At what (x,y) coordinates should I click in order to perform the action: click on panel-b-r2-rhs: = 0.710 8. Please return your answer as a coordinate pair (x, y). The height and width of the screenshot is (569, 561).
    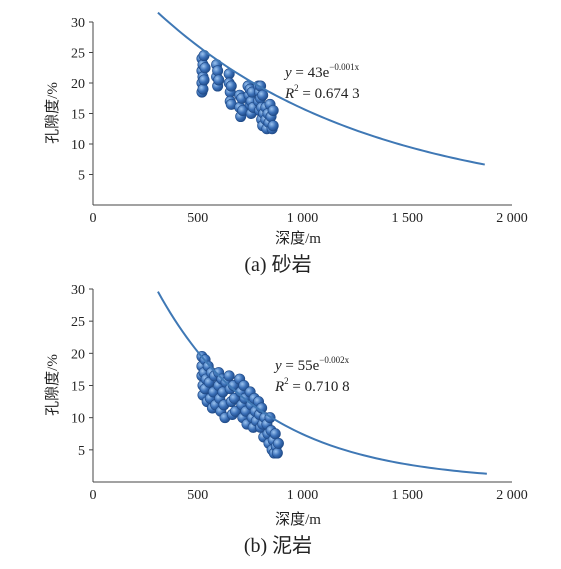
    Looking at the image, I should click on (319, 387).